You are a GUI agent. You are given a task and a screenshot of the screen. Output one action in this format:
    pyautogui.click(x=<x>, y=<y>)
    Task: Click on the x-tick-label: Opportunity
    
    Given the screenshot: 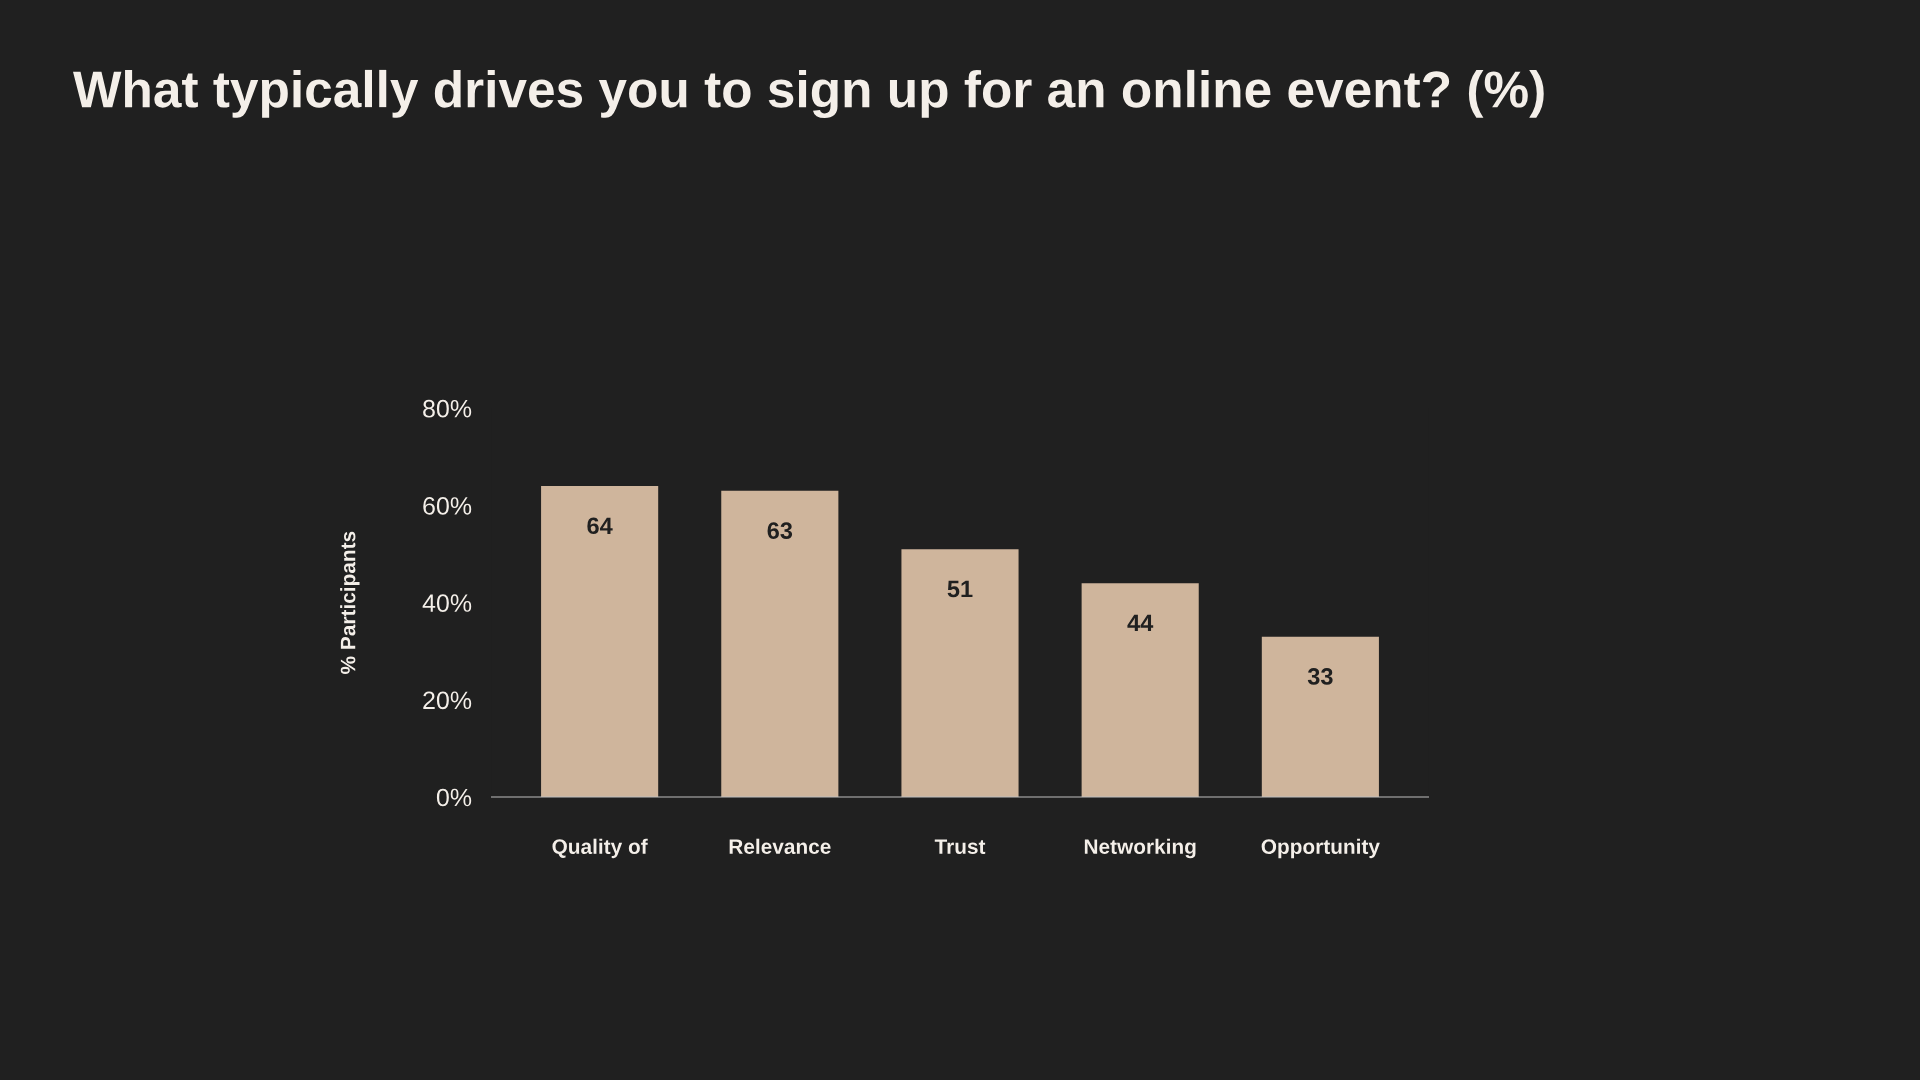 What is the action you would take?
    pyautogui.click(x=1320, y=848)
    